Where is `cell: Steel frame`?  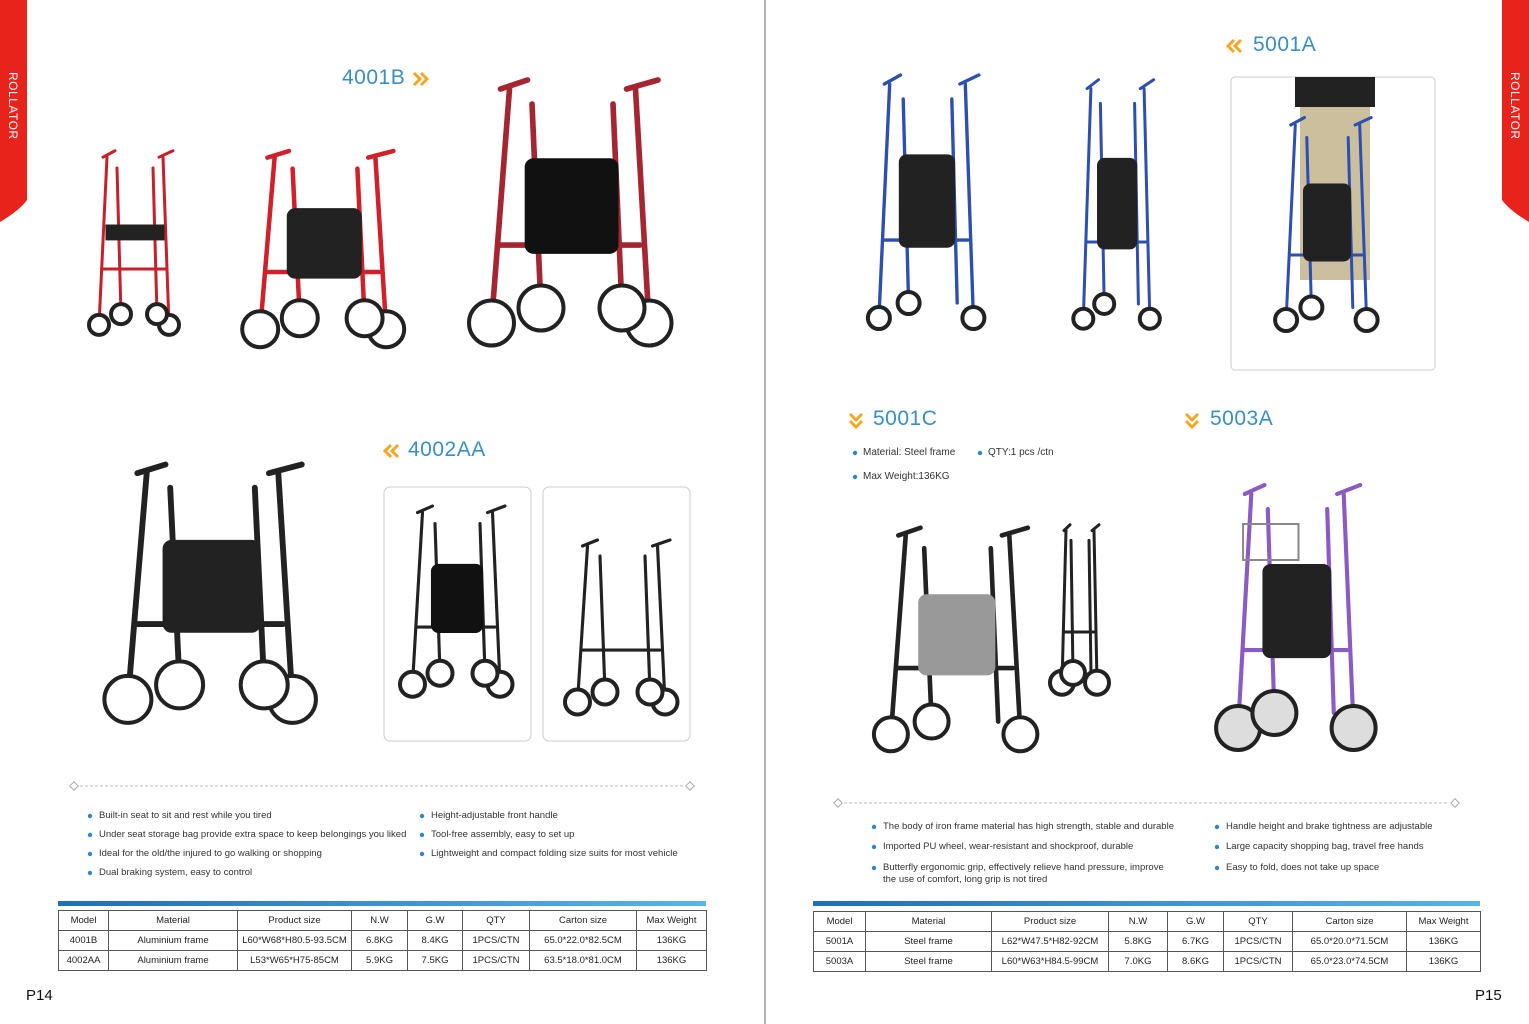
cell: Steel frame is located at coordinates (928, 941).